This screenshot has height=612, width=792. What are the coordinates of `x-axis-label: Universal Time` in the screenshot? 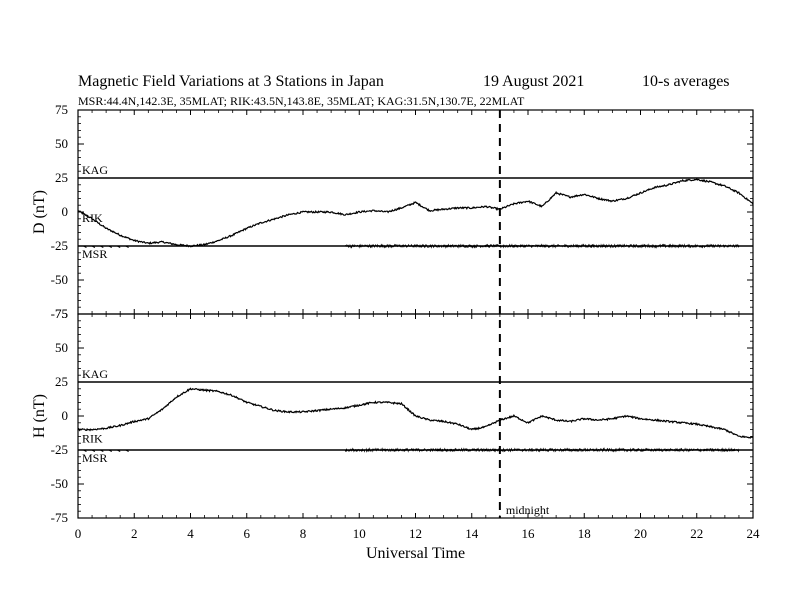 It's located at (415, 553).